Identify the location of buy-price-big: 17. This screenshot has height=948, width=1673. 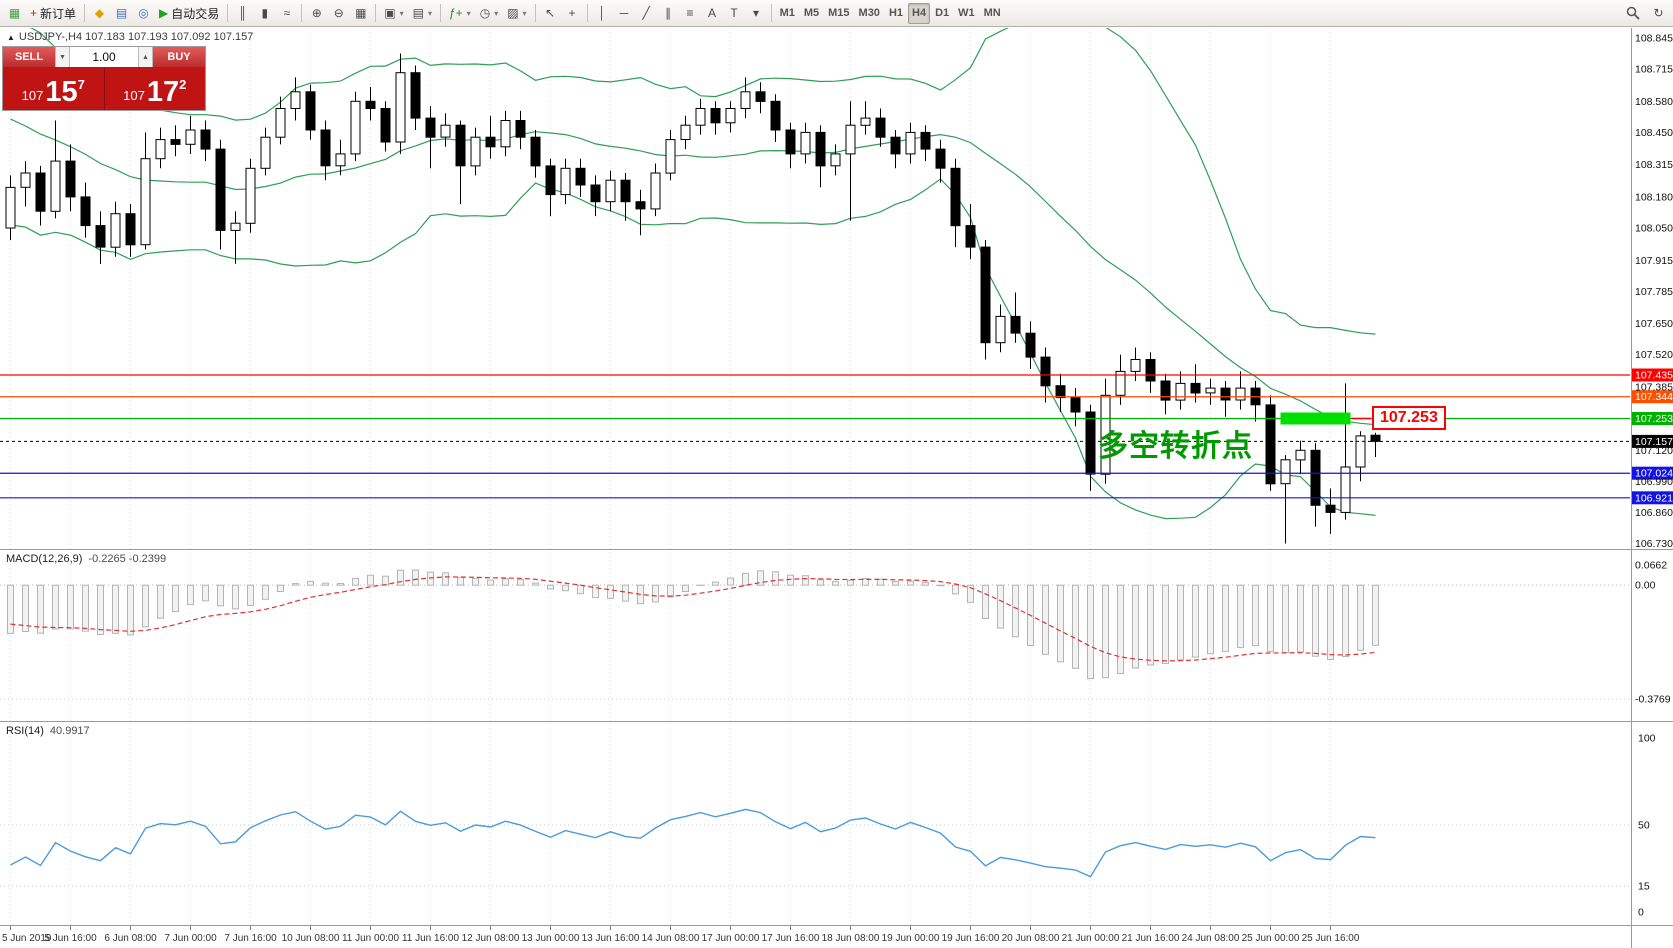
(163, 92).